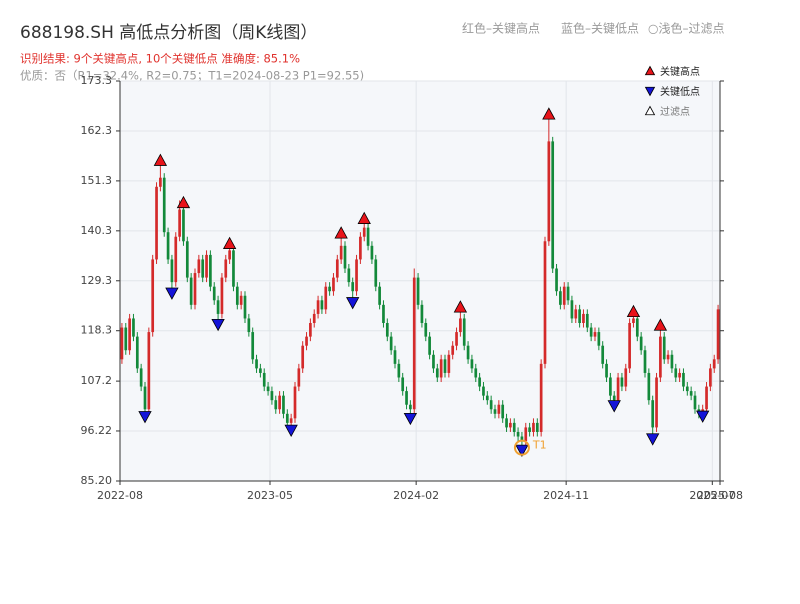 This screenshot has height=604, width=800. Describe the element at coordinates (566, 495) in the screenshot. I see `x-tick-label: 2024-11` at that location.